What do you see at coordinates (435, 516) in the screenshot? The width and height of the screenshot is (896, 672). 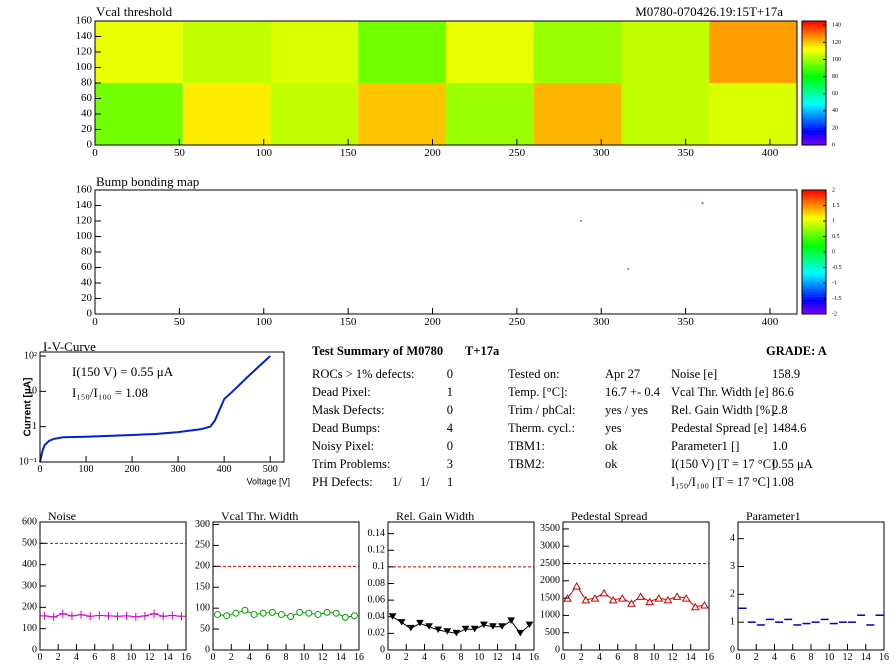 I see `chart-title: Rel. Gain Width` at bounding box center [435, 516].